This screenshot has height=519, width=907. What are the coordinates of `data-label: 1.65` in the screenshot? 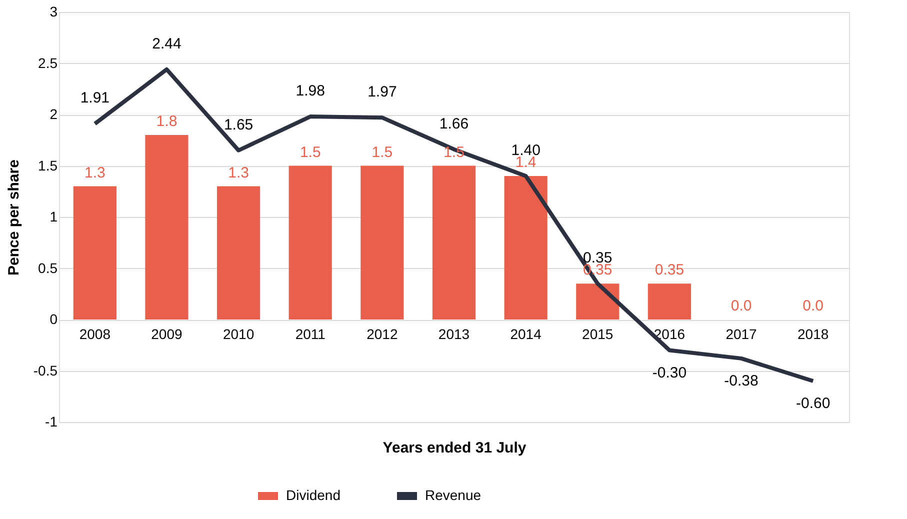 It's located at (239, 125).